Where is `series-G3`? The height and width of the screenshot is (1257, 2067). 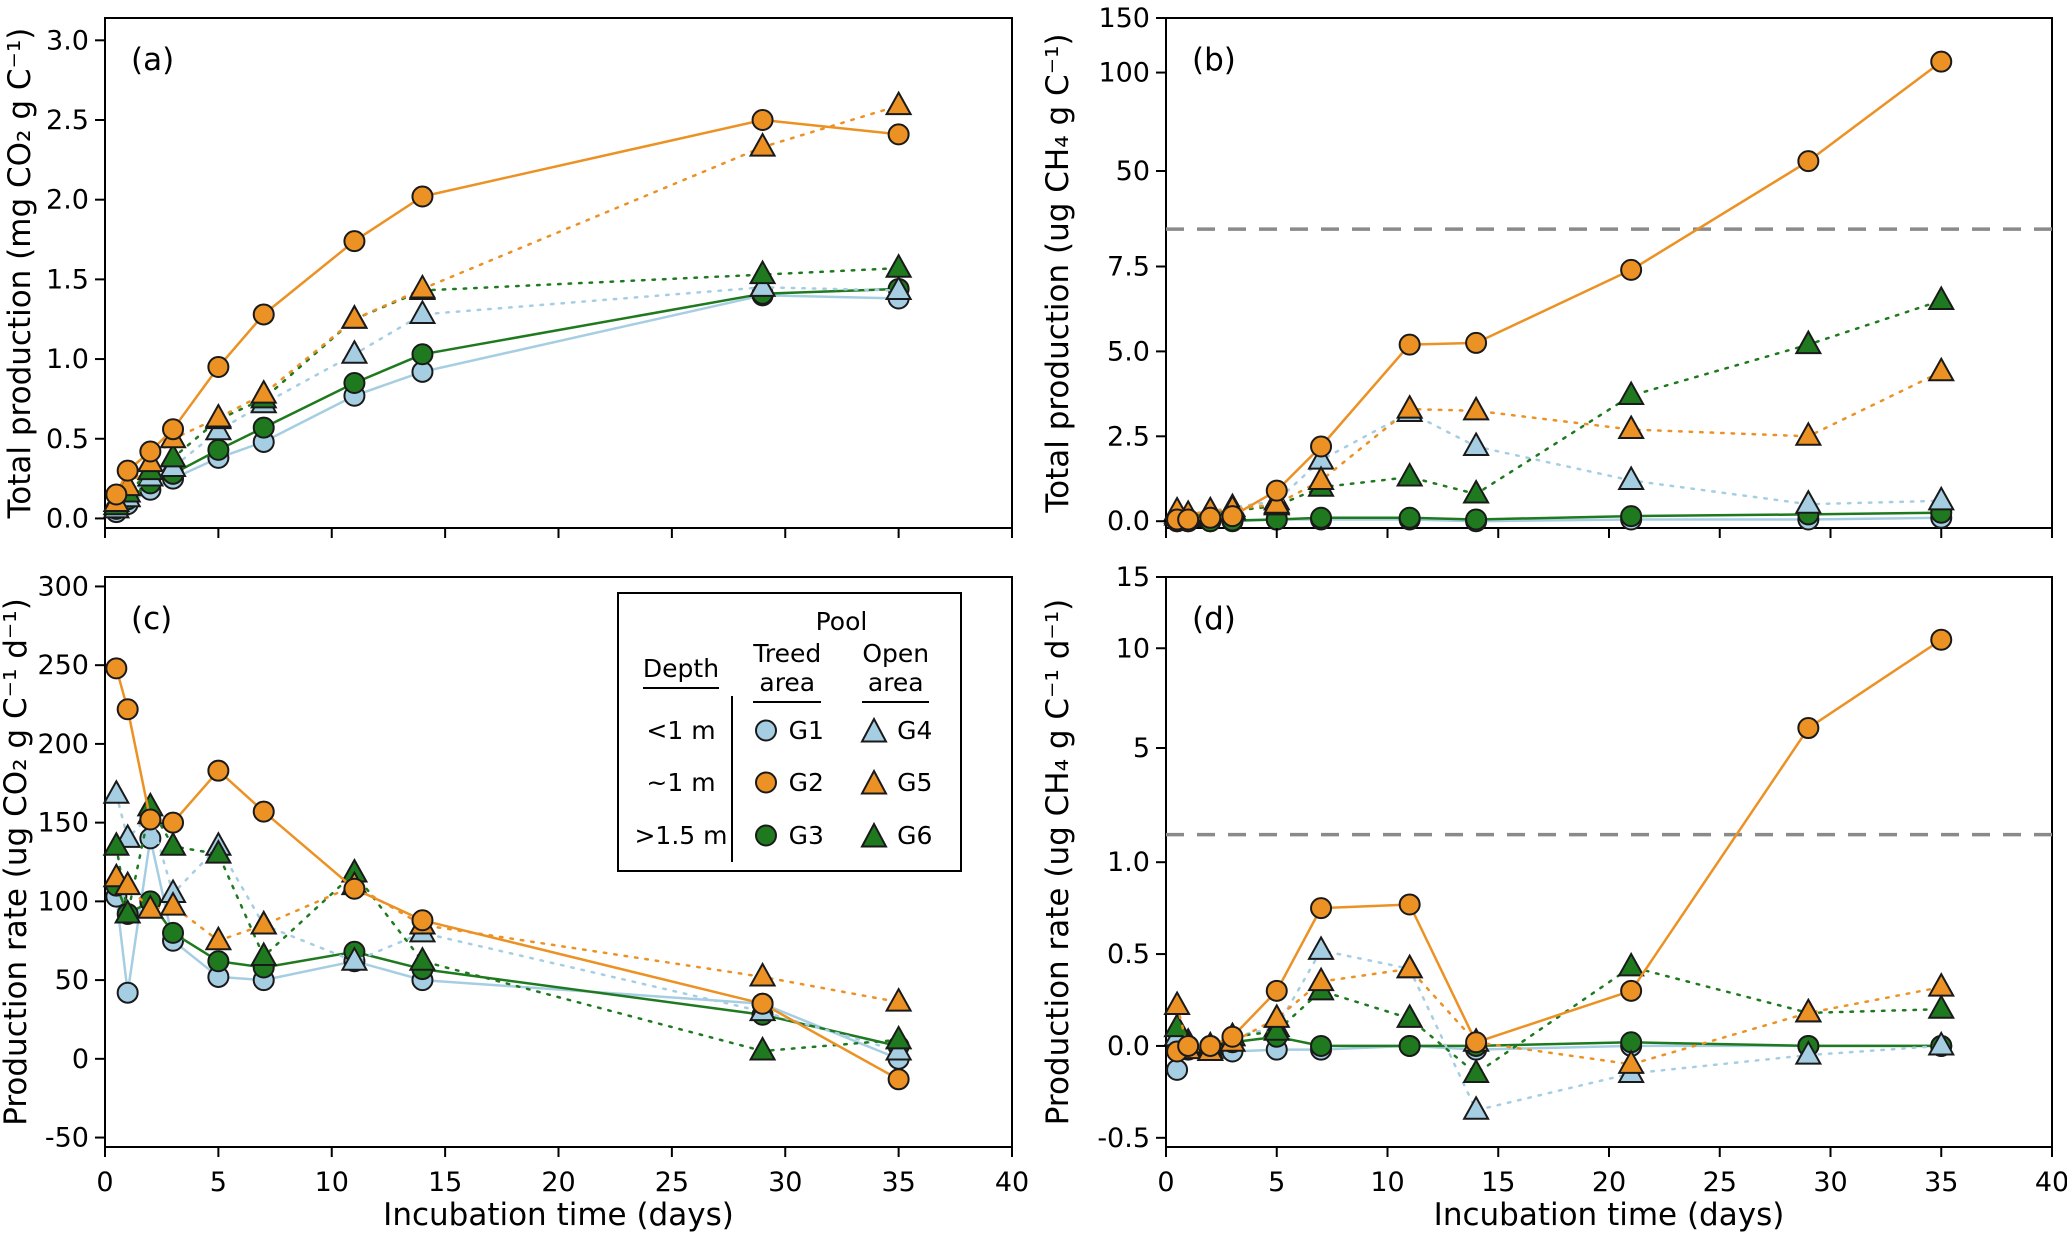 series-G3 is located at coordinates (507, 966).